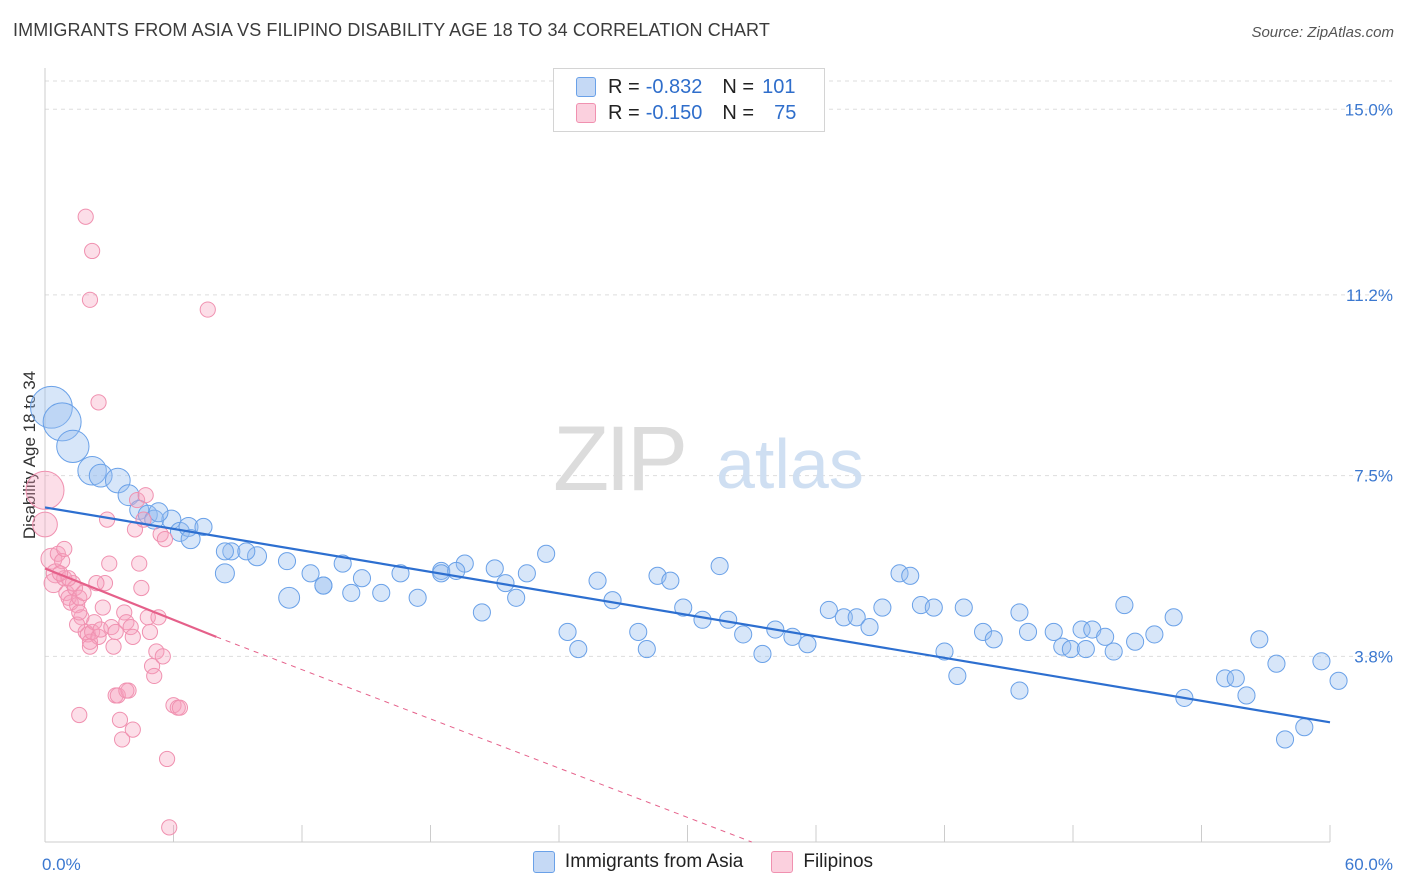 Image resolution: width=1406 pixels, height=892 pixels. I want to click on trend-extension-filipinos, so click(484, 739).